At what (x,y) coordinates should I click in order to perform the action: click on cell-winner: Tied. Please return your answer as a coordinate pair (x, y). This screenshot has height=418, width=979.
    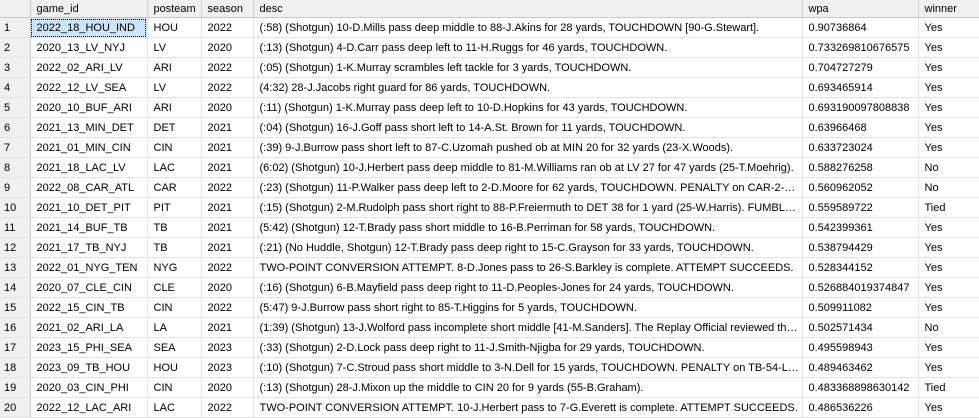
    Looking at the image, I should click on (948, 207).